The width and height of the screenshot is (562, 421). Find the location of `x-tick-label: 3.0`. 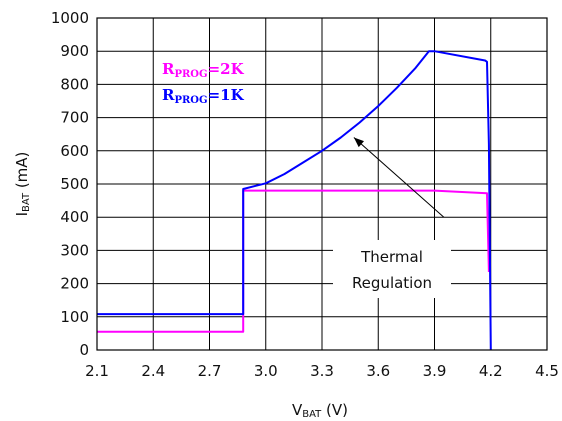

x-tick-label: 3.0 is located at coordinates (266, 371).